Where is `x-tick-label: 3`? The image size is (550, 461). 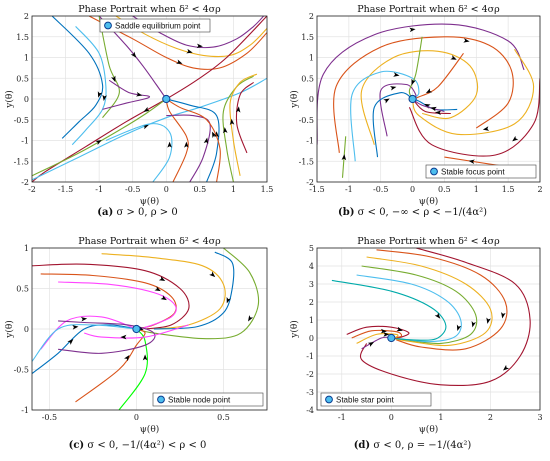
x-tick-label: 3 is located at coordinates (539, 417).